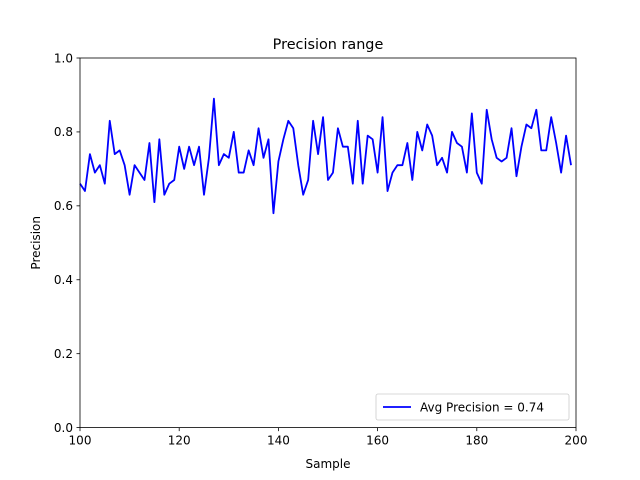 This screenshot has width=640, height=480. What do you see at coordinates (36, 243) in the screenshot?
I see `y-axis-label: Precision` at bounding box center [36, 243].